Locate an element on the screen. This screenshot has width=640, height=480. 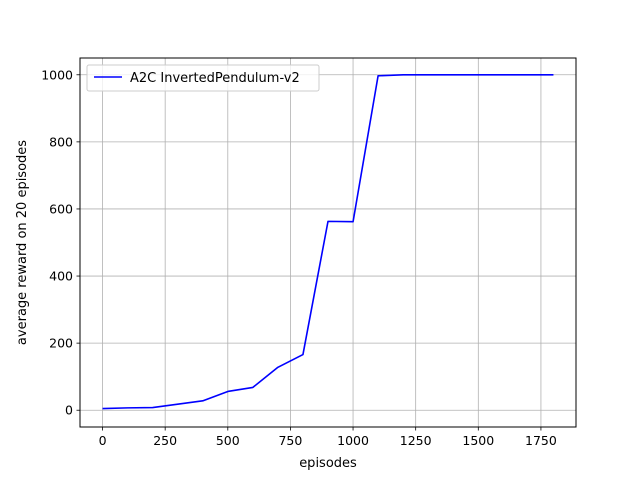
y-axis-label: average reward on 20 episodes is located at coordinates (22, 242).